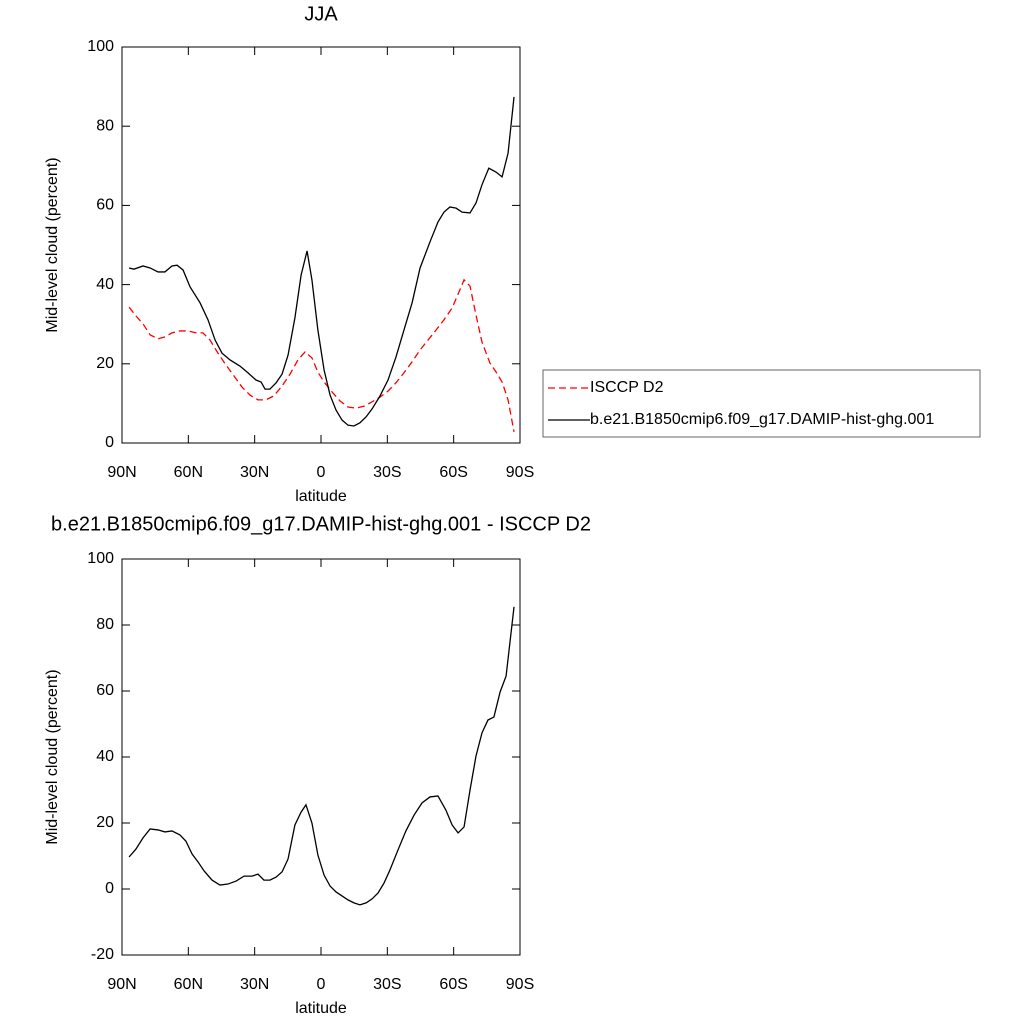 The image size is (1024, 1024). I want to click on legend-box, so click(761, 403).